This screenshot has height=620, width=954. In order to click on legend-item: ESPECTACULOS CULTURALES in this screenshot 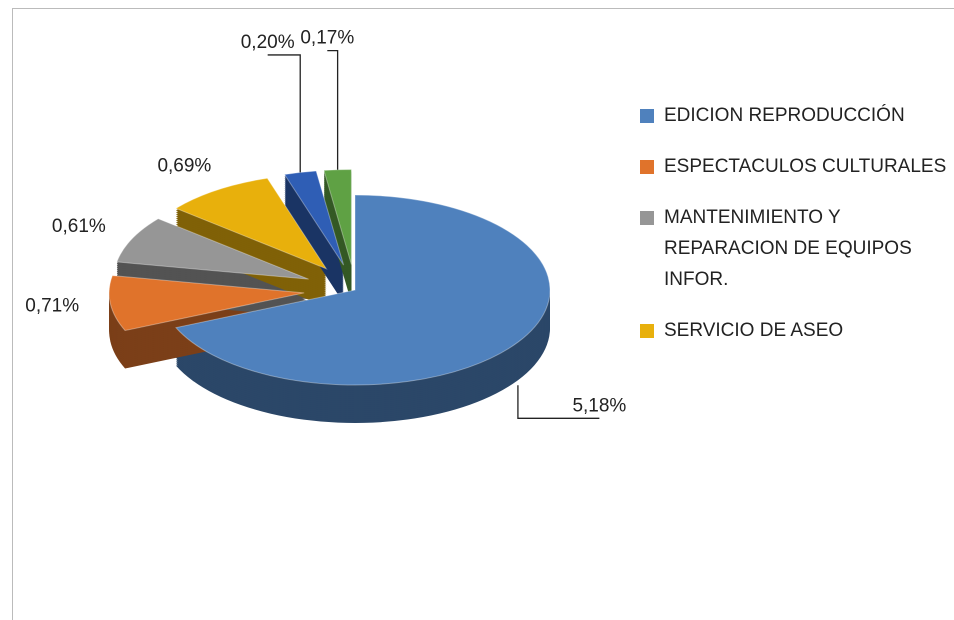, I will do `click(795, 166)`.